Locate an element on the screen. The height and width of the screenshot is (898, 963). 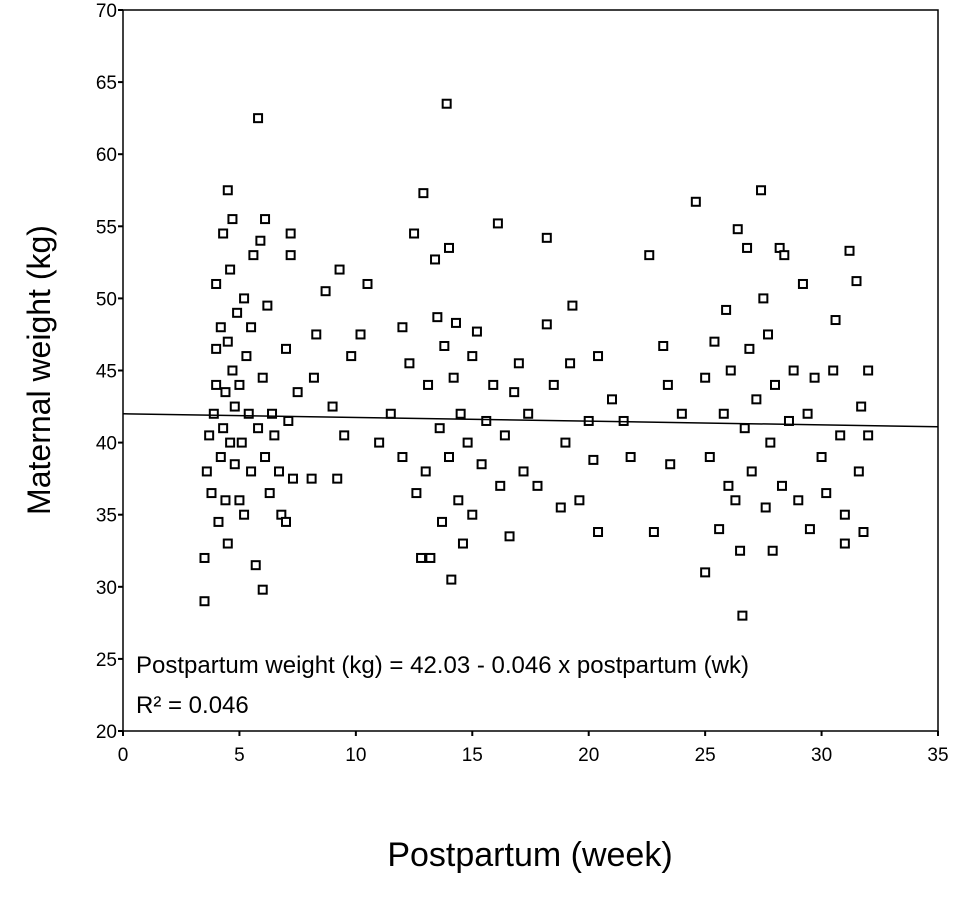
y-tick-label: 70 is located at coordinates (106, 11).